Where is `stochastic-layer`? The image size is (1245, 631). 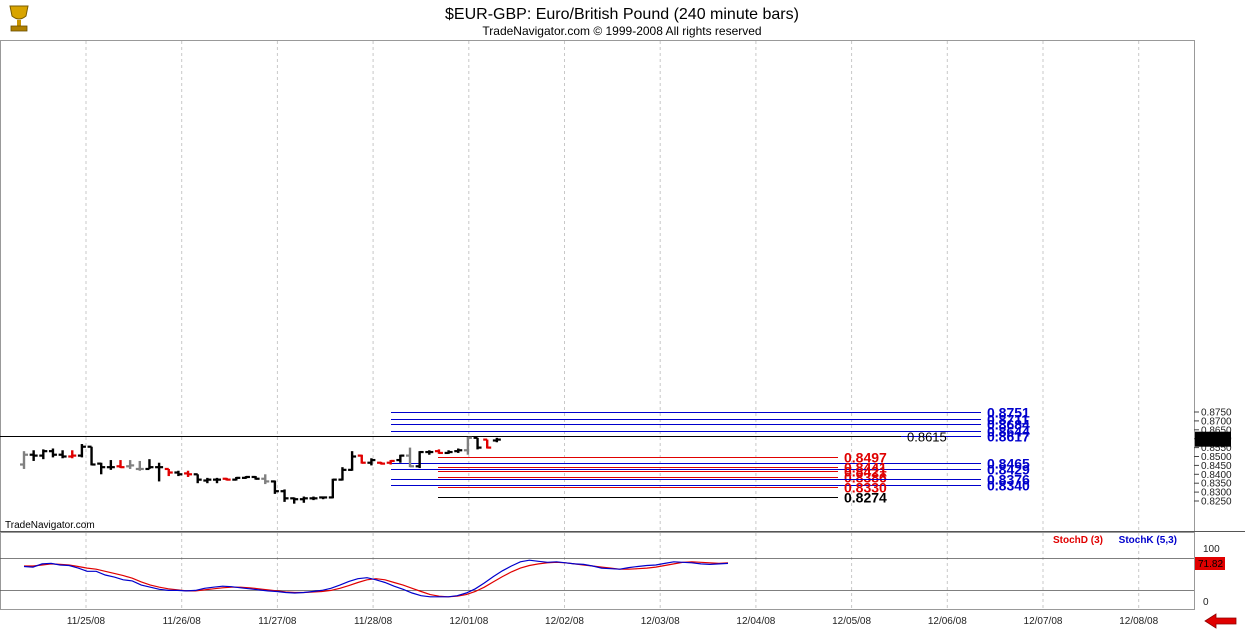
stochastic-layer is located at coordinates (597, 578).